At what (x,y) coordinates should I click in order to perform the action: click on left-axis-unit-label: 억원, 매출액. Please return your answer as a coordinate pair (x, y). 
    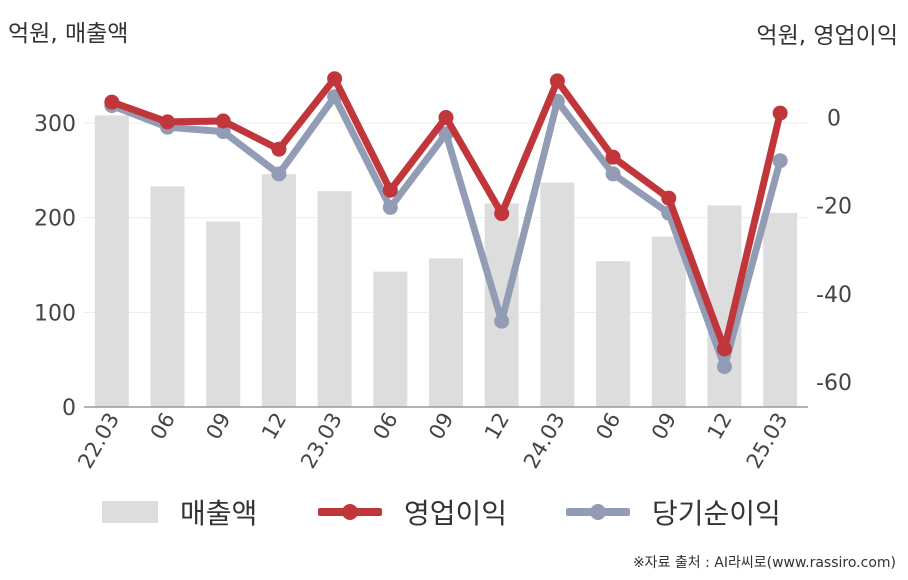
    Looking at the image, I should click on (68, 34).